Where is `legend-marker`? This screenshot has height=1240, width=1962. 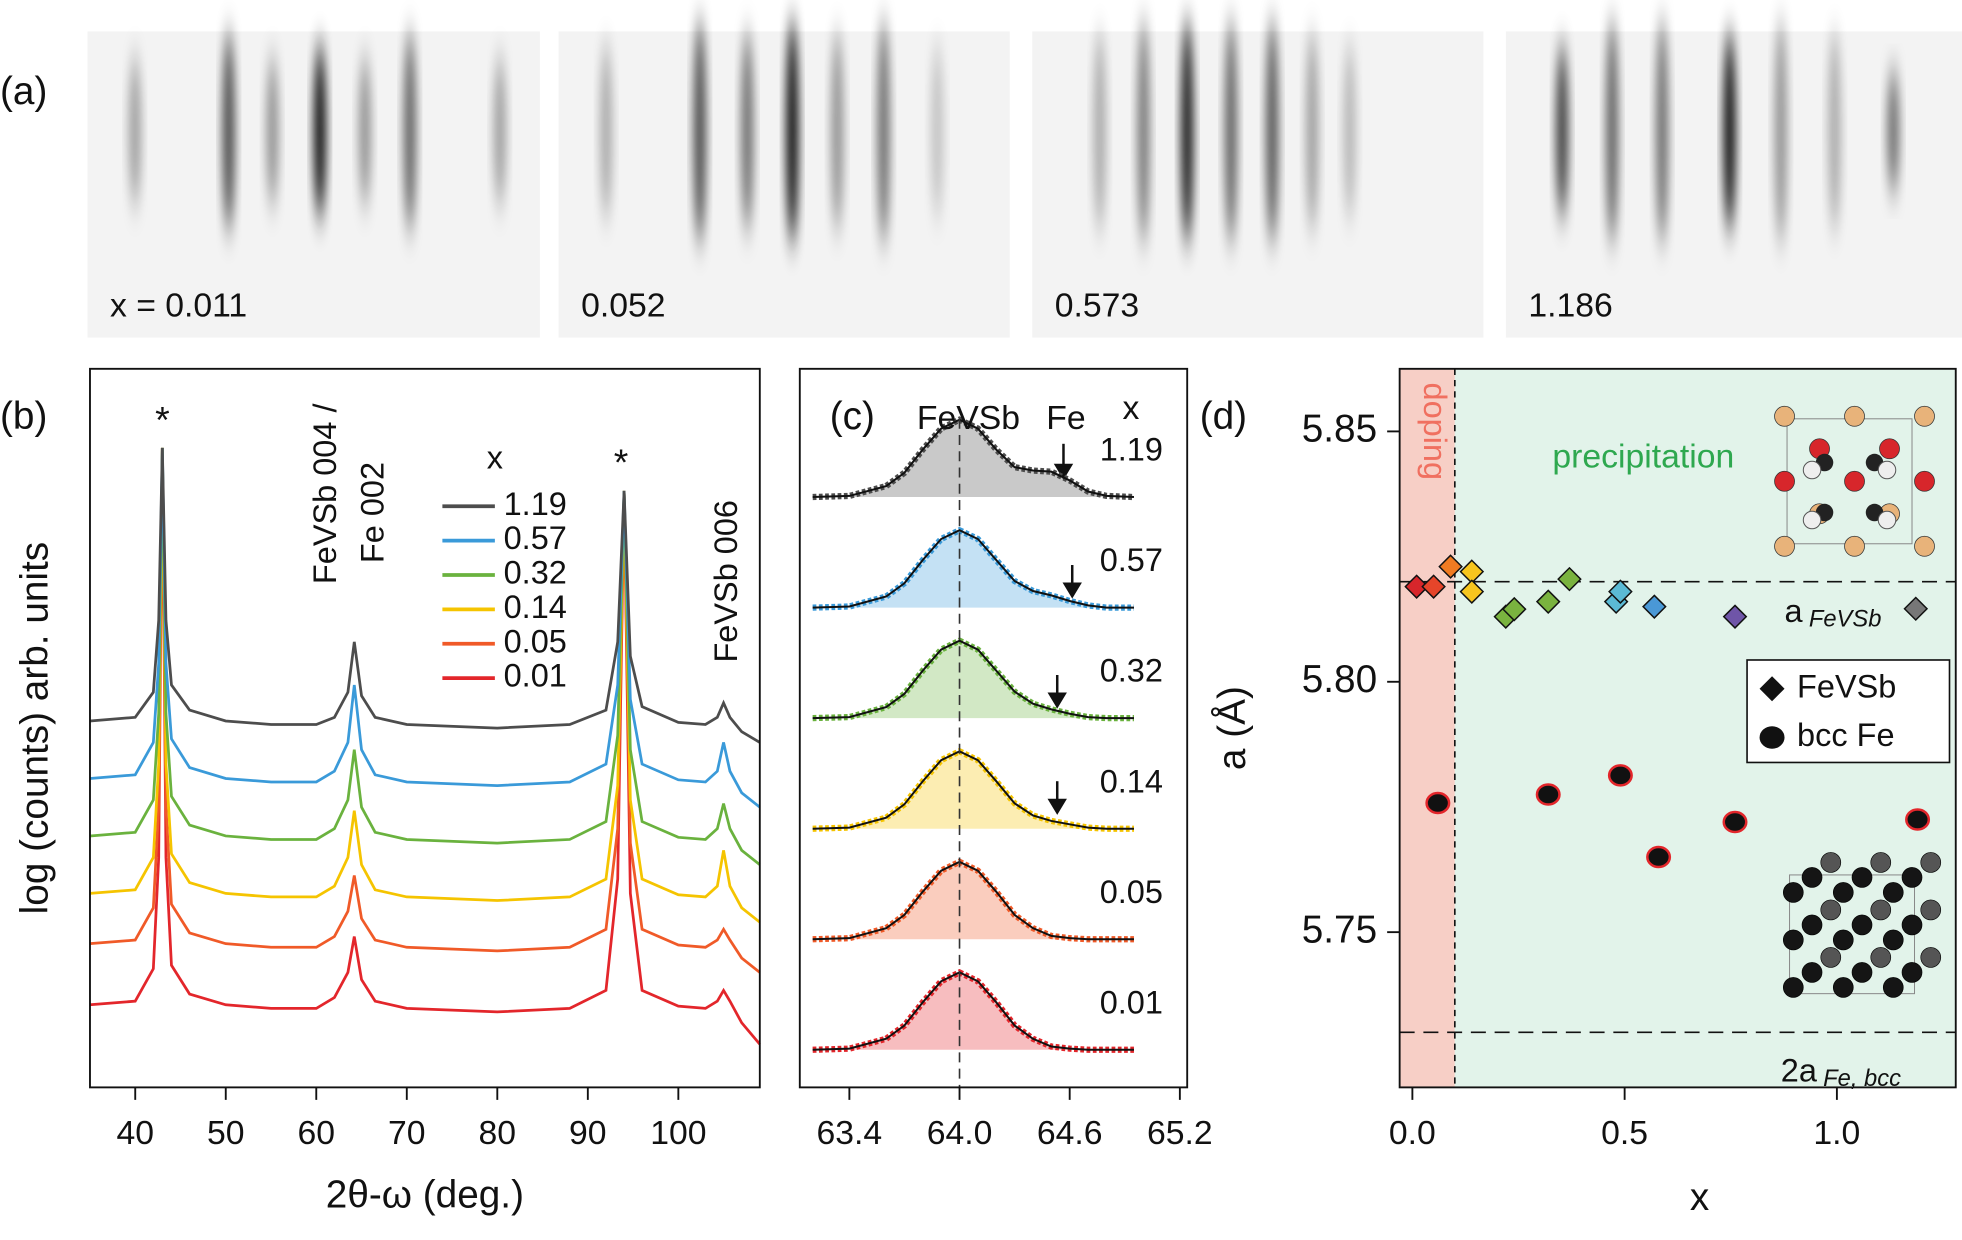
legend-marker is located at coordinates (1772, 737).